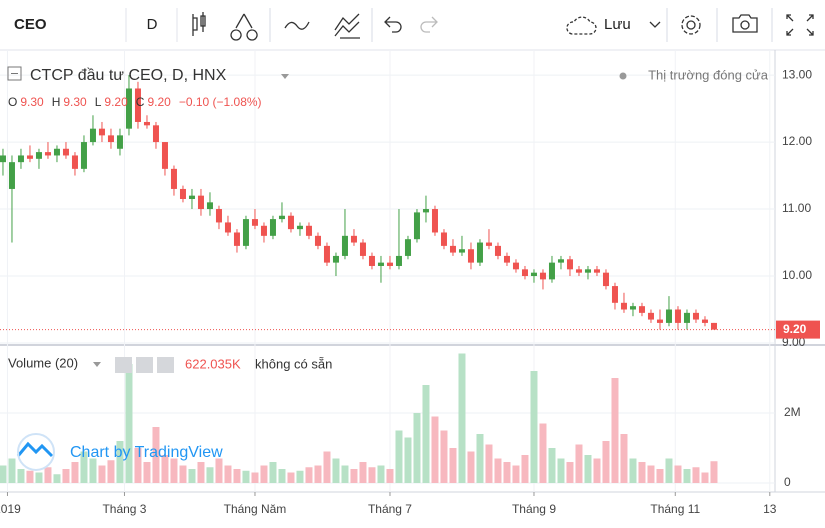 The width and height of the screenshot is (825, 528). What do you see at coordinates (220, 102) in the screenshot?
I see `change: −0.10 (−1.08%)` at bounding box center [220, 102].